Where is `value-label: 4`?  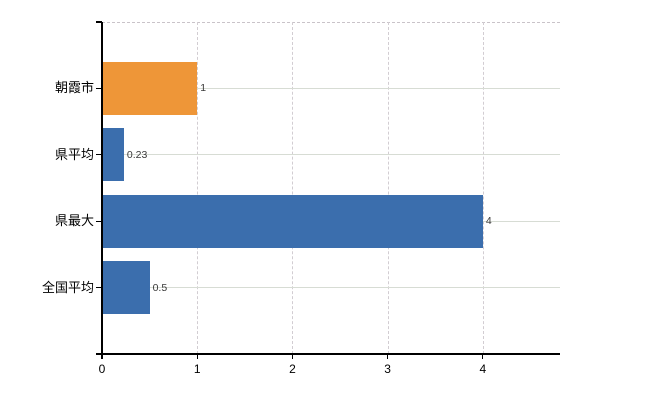 value-label: 4 is located at coordinates (488, 221).